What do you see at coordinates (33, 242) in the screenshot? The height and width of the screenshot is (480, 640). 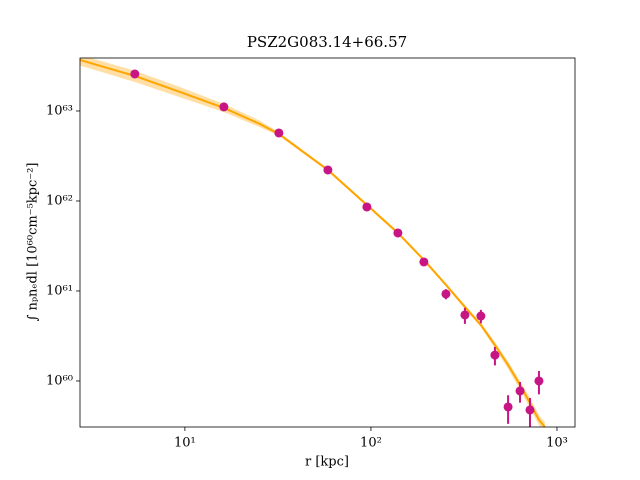 I see `y-axis-label: ∫ nₚnₑdl [10⁶⁰cm⁻⁵kpc⁻²]` at bounding box center [33, 242].